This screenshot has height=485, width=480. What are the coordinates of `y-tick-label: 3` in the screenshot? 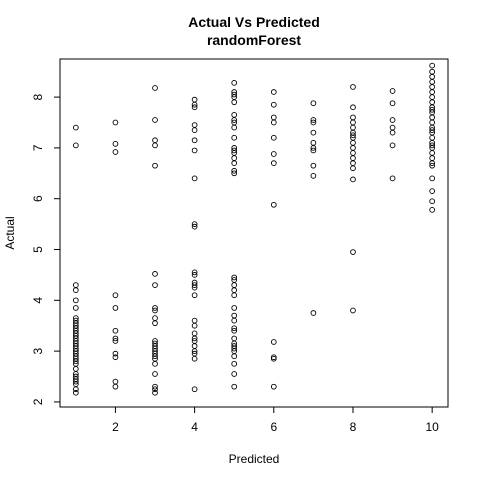 It's located at (38, 350).